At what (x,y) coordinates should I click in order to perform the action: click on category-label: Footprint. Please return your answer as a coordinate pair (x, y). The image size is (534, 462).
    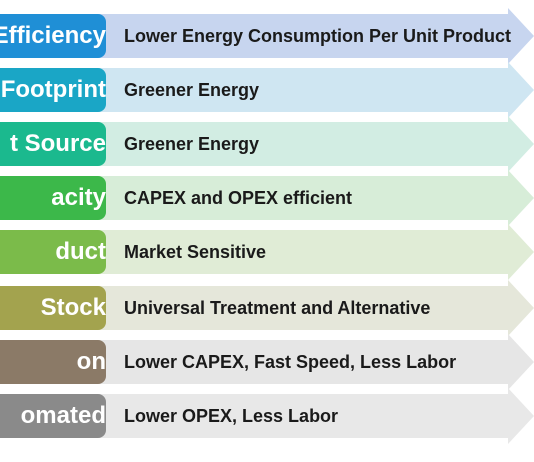
    Looking at the image, I should click on (53, 89).